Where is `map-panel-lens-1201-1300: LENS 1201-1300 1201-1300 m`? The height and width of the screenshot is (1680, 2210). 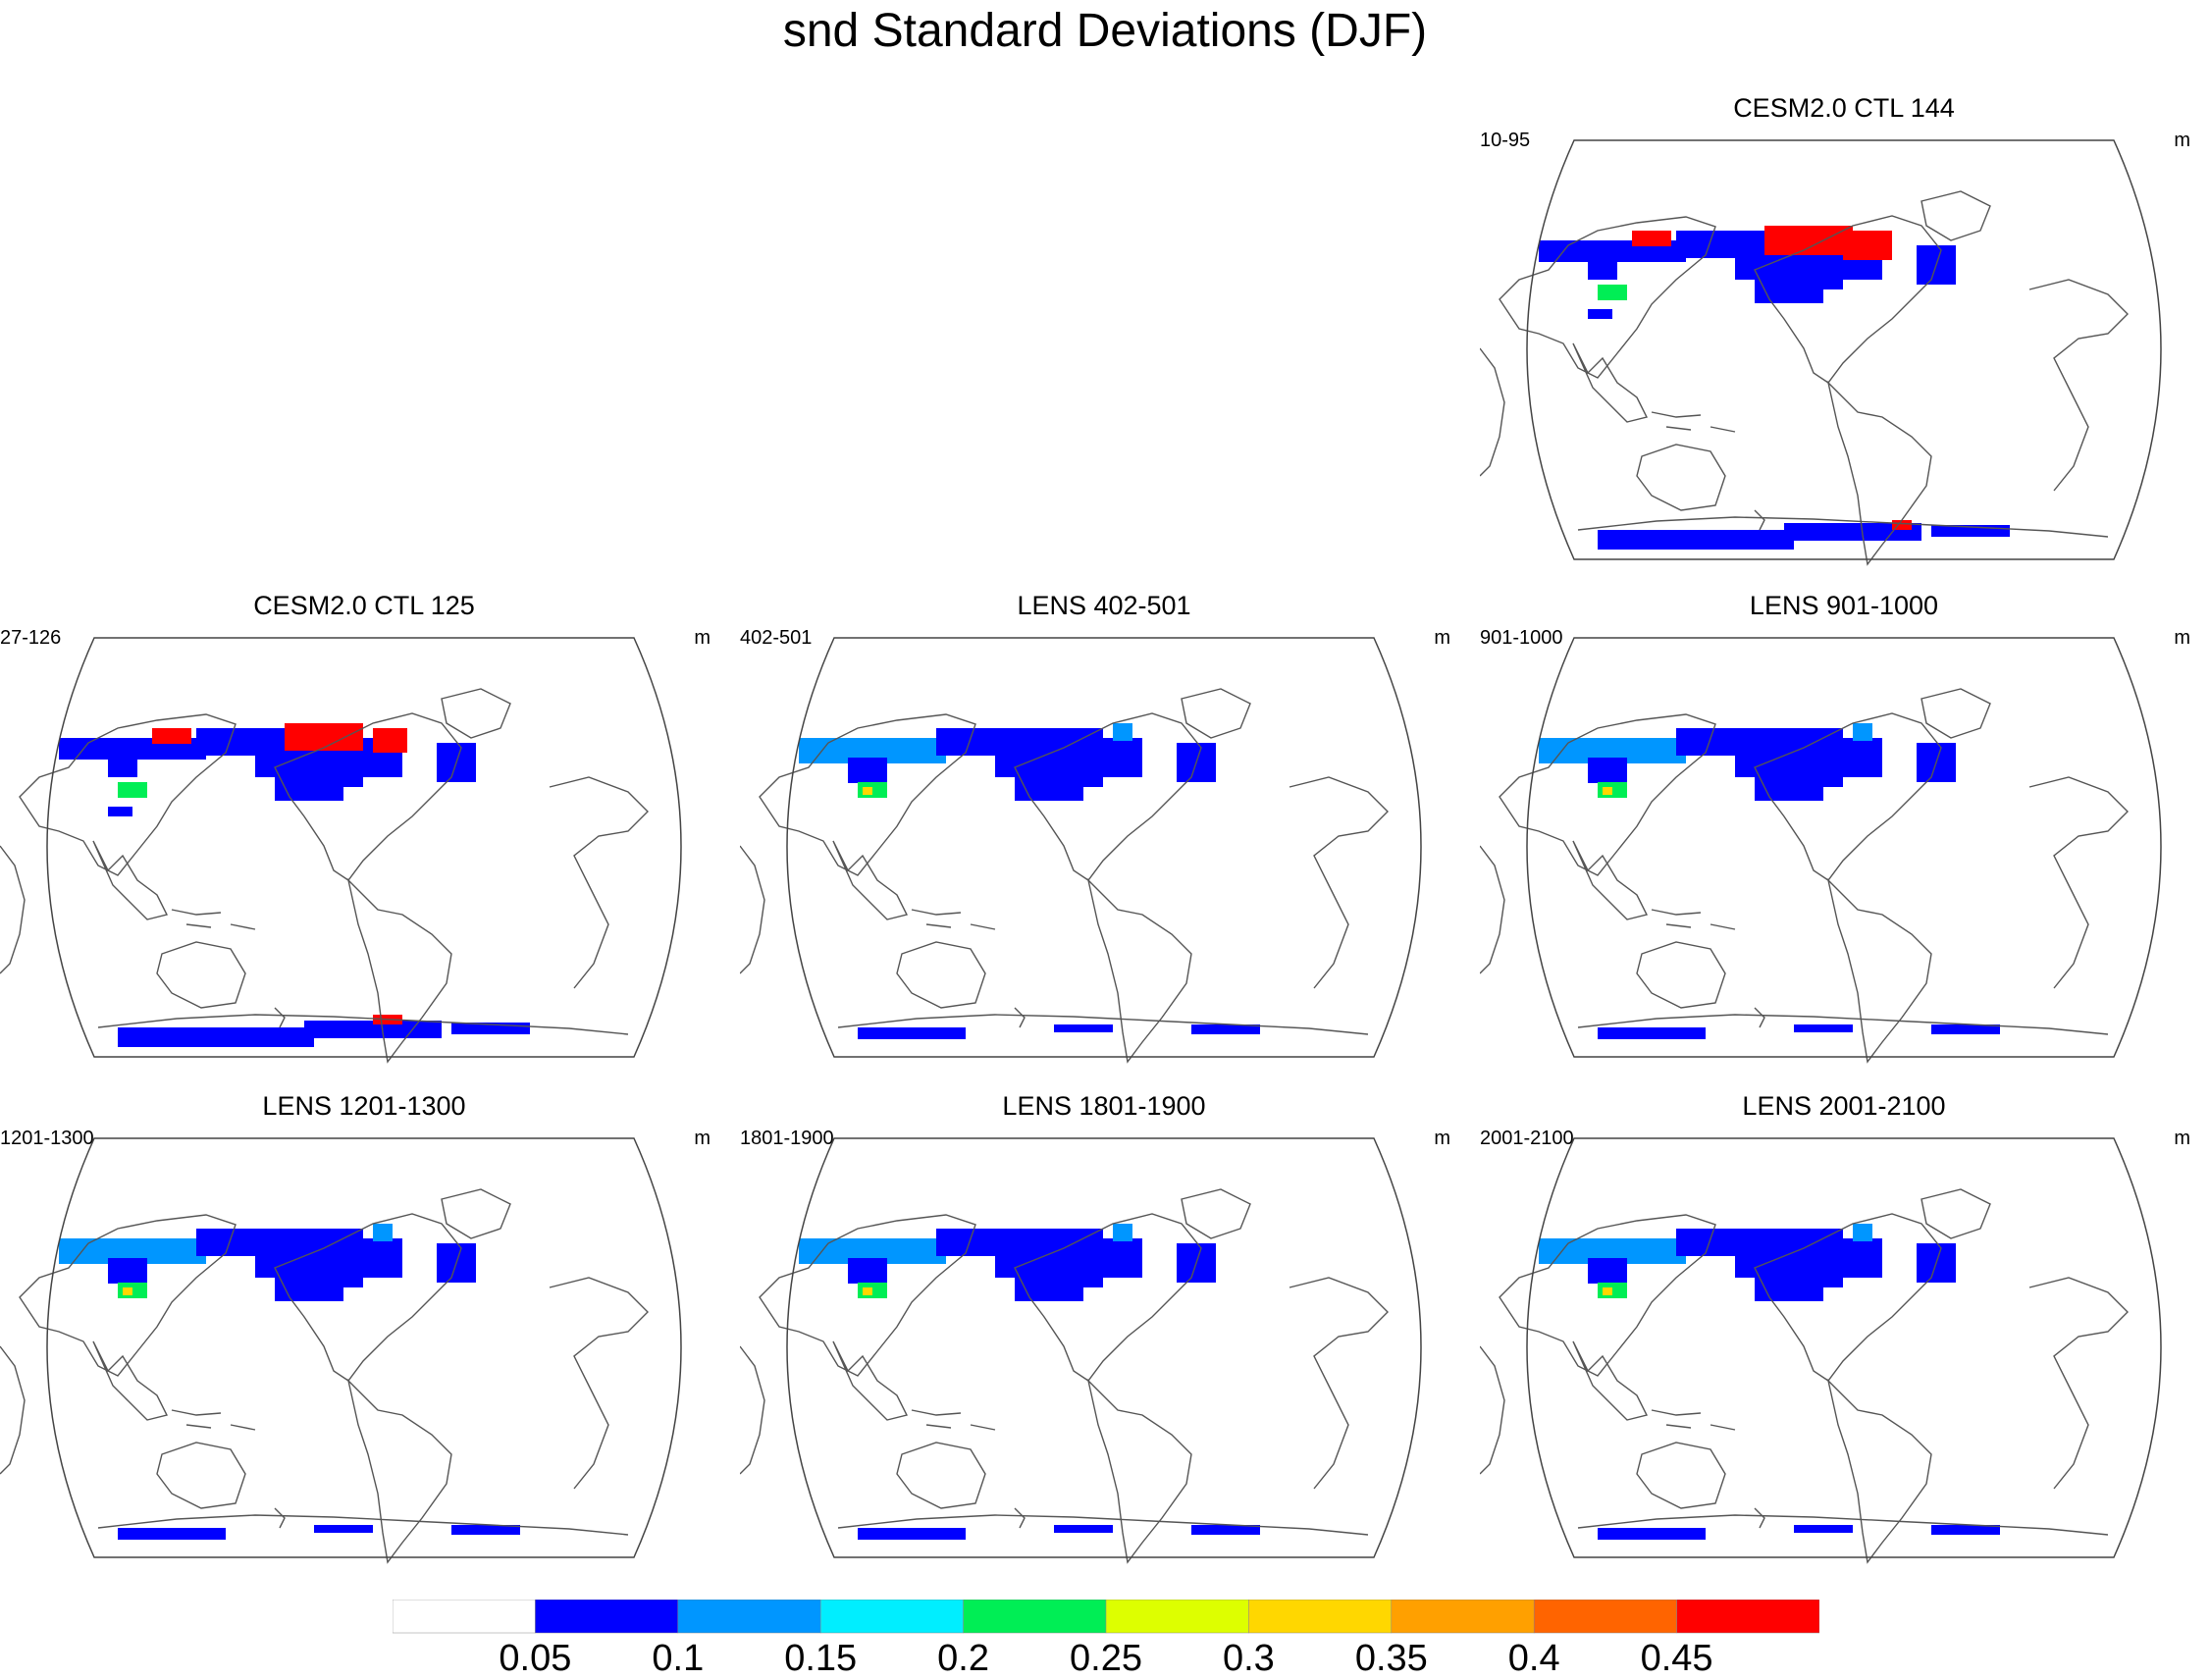 map-panel-lens-1201-1300: LENS 1201-1300 1201-1300 m is located at coordinates (364, 1327).